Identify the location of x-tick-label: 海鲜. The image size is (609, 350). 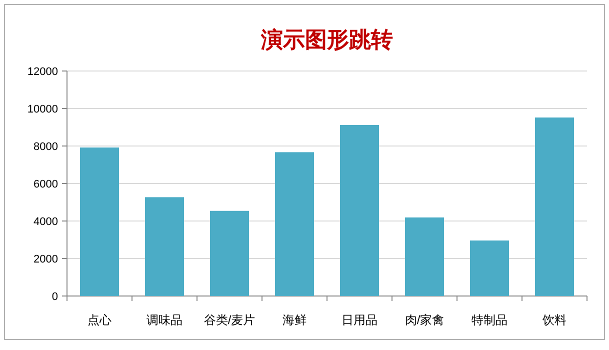
(294, 320).